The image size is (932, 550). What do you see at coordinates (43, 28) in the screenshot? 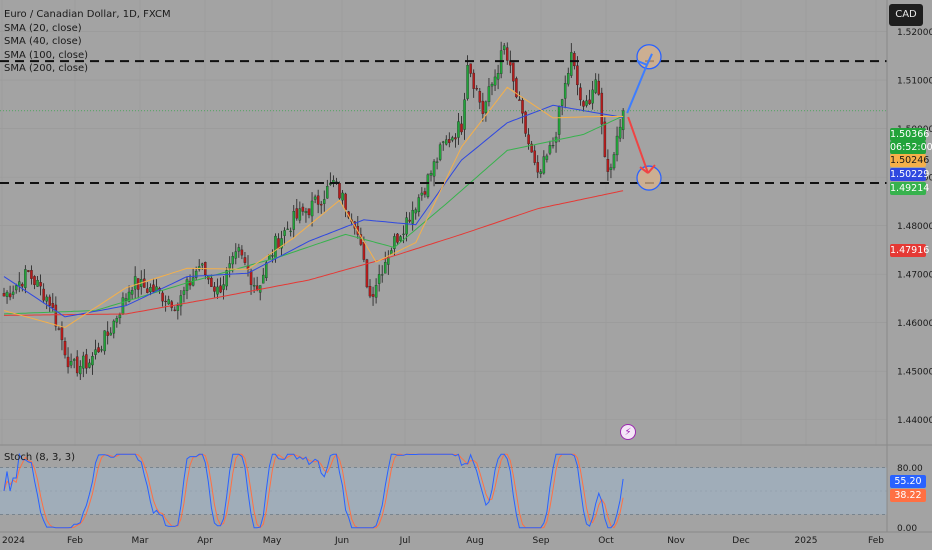
I see `legend-sma20: SMA (20, close)` at bounding box center [43, 28].